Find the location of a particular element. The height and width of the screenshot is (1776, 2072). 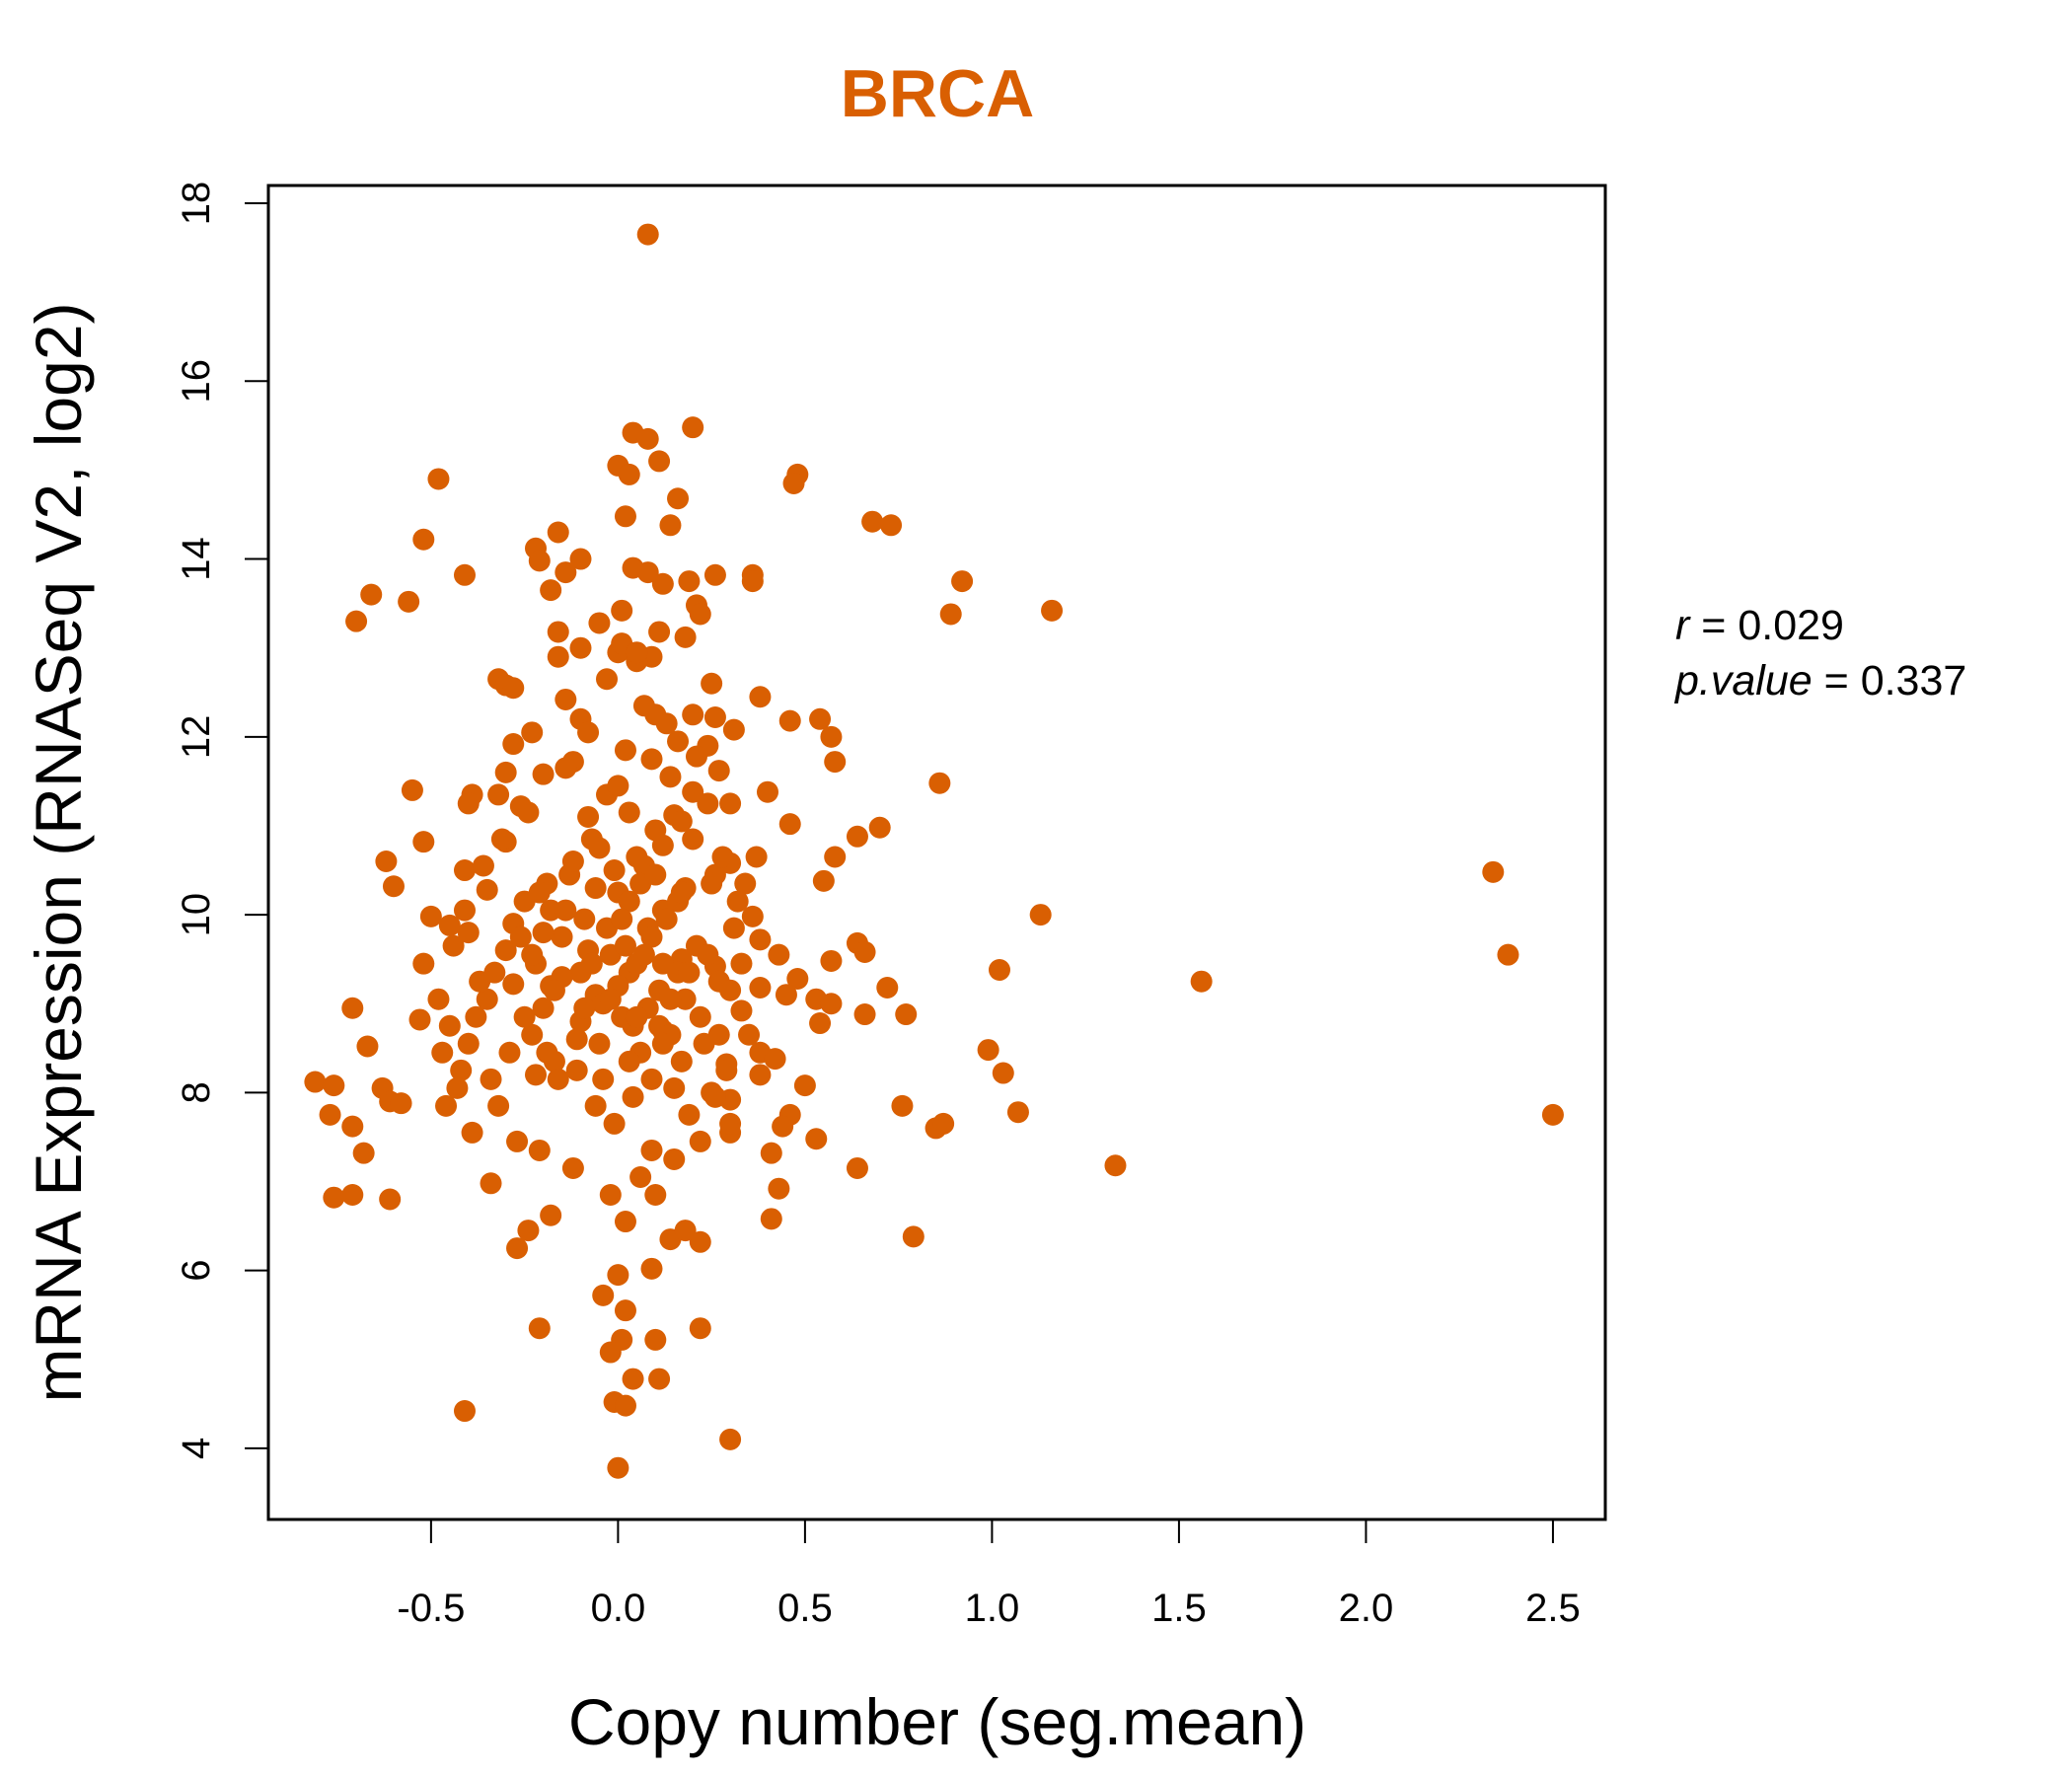

y-tick-label: 8 is located at coordinates (197, 1092).